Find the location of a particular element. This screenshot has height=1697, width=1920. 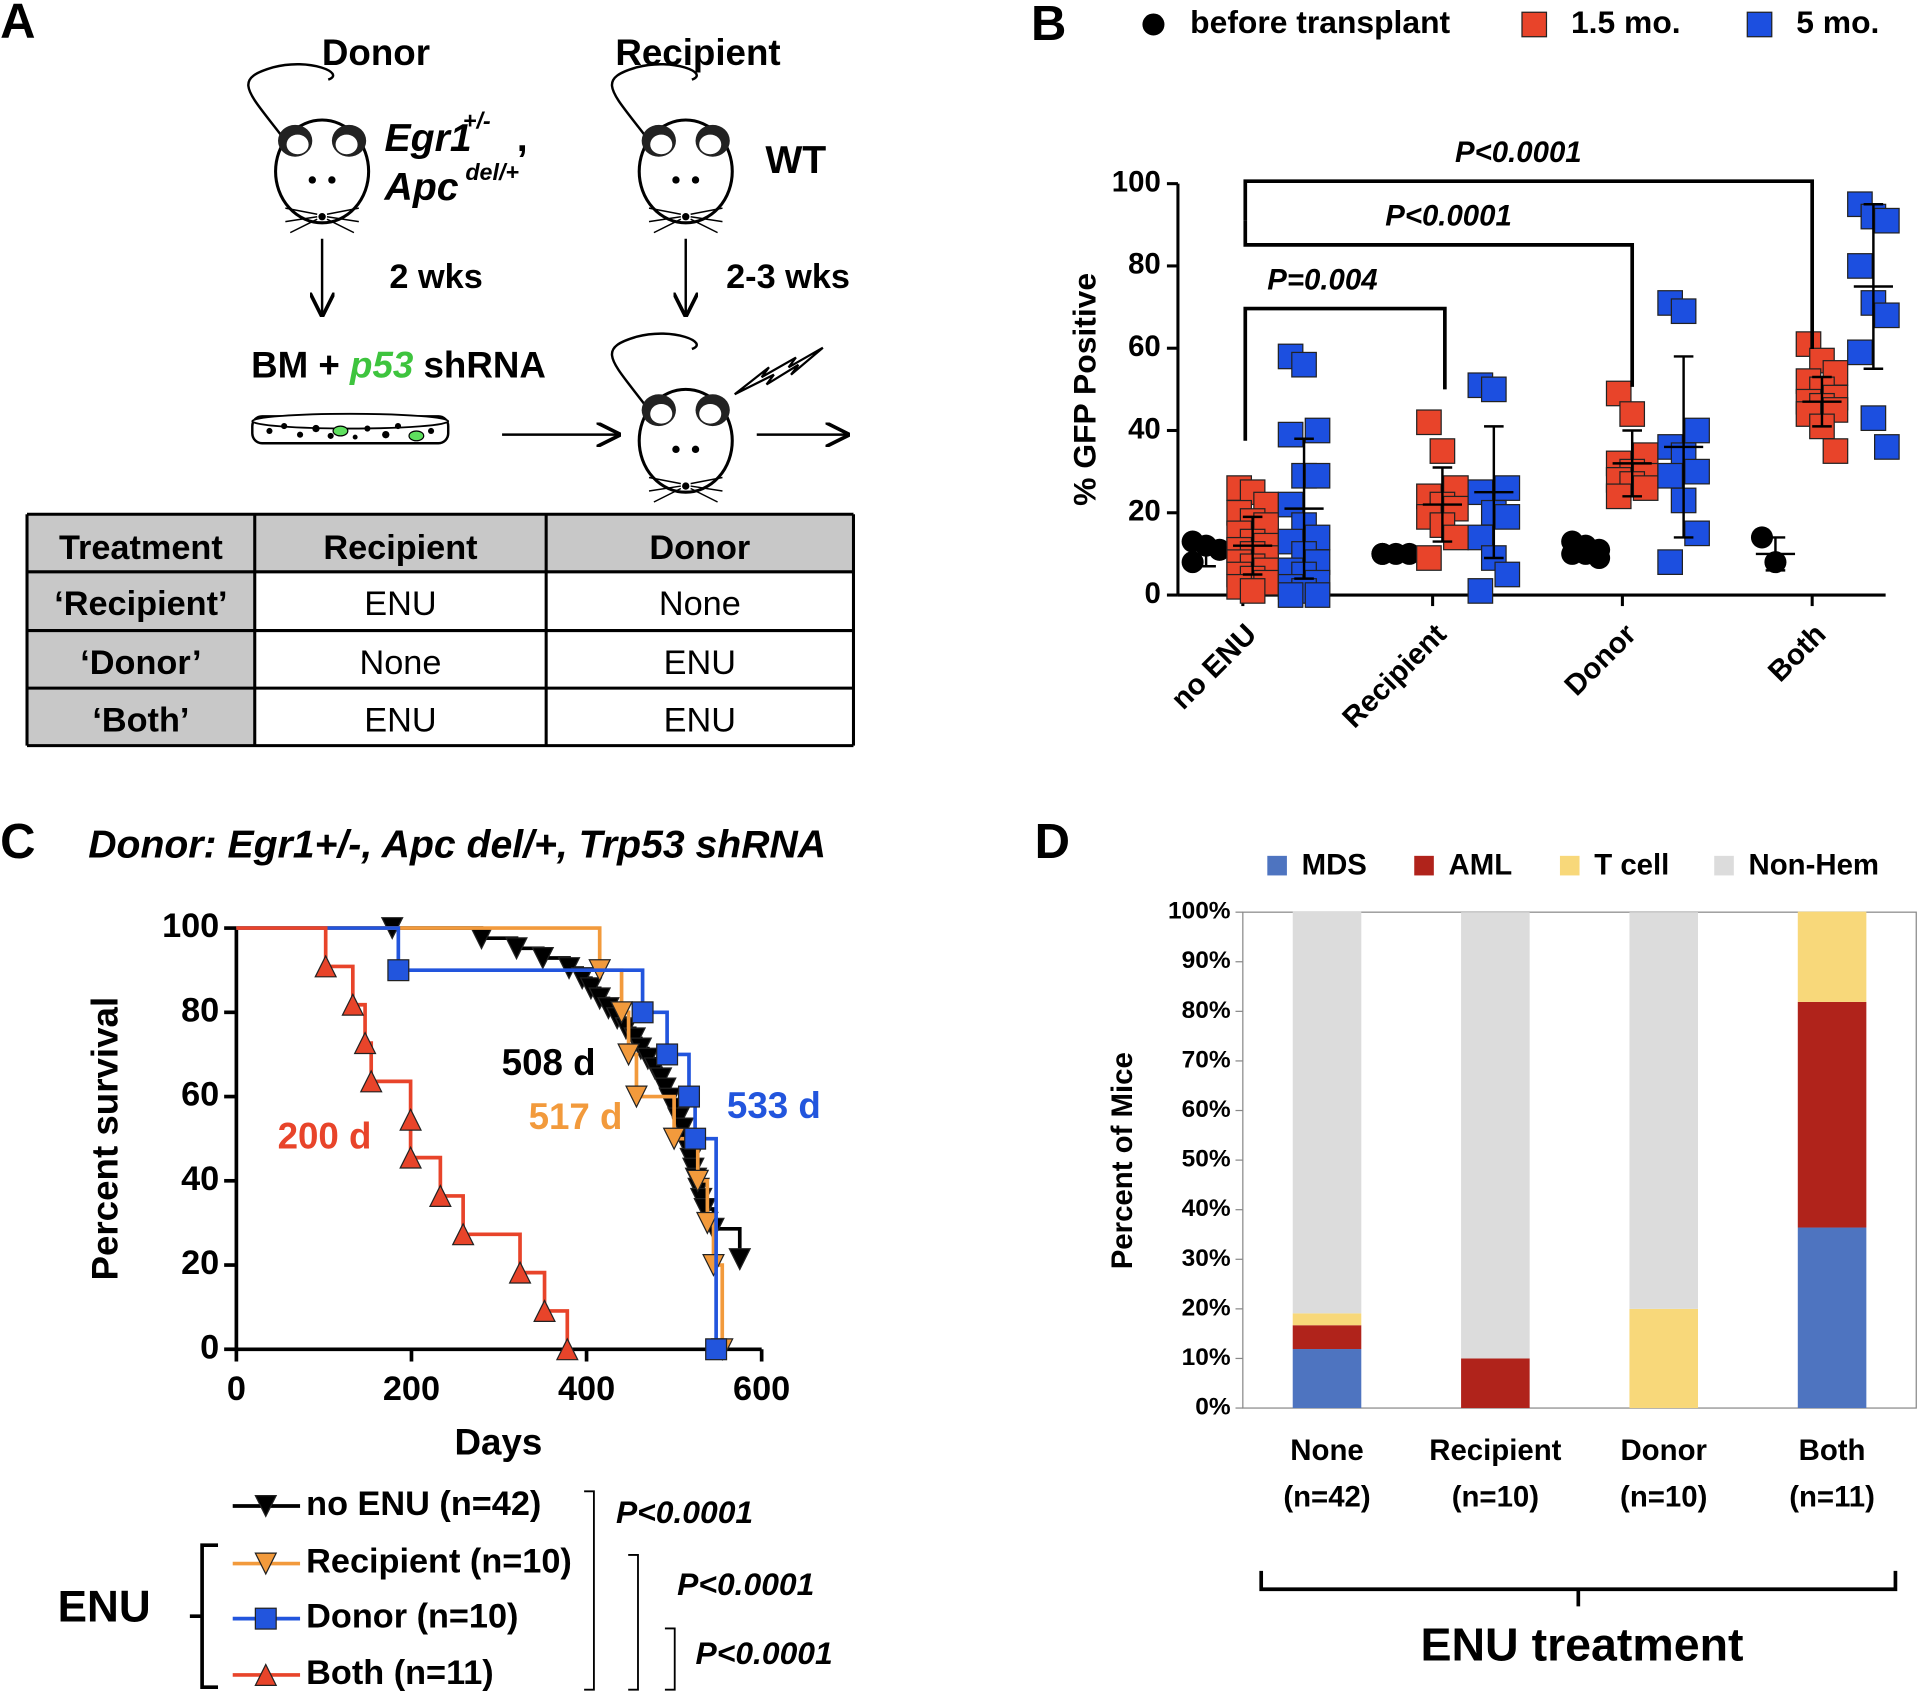

y-tick-label: 70% is located at coordinates (1206, 1059).